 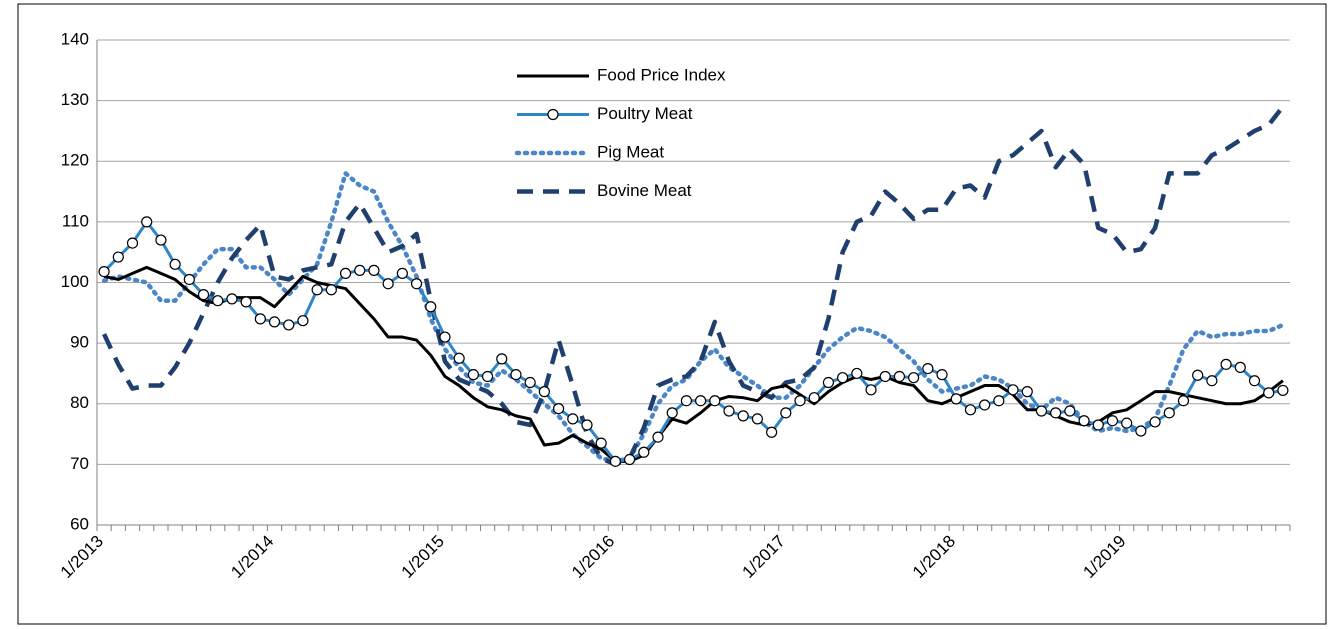 I want to click on y-tick-label: 110, so click(x=75, y=220).